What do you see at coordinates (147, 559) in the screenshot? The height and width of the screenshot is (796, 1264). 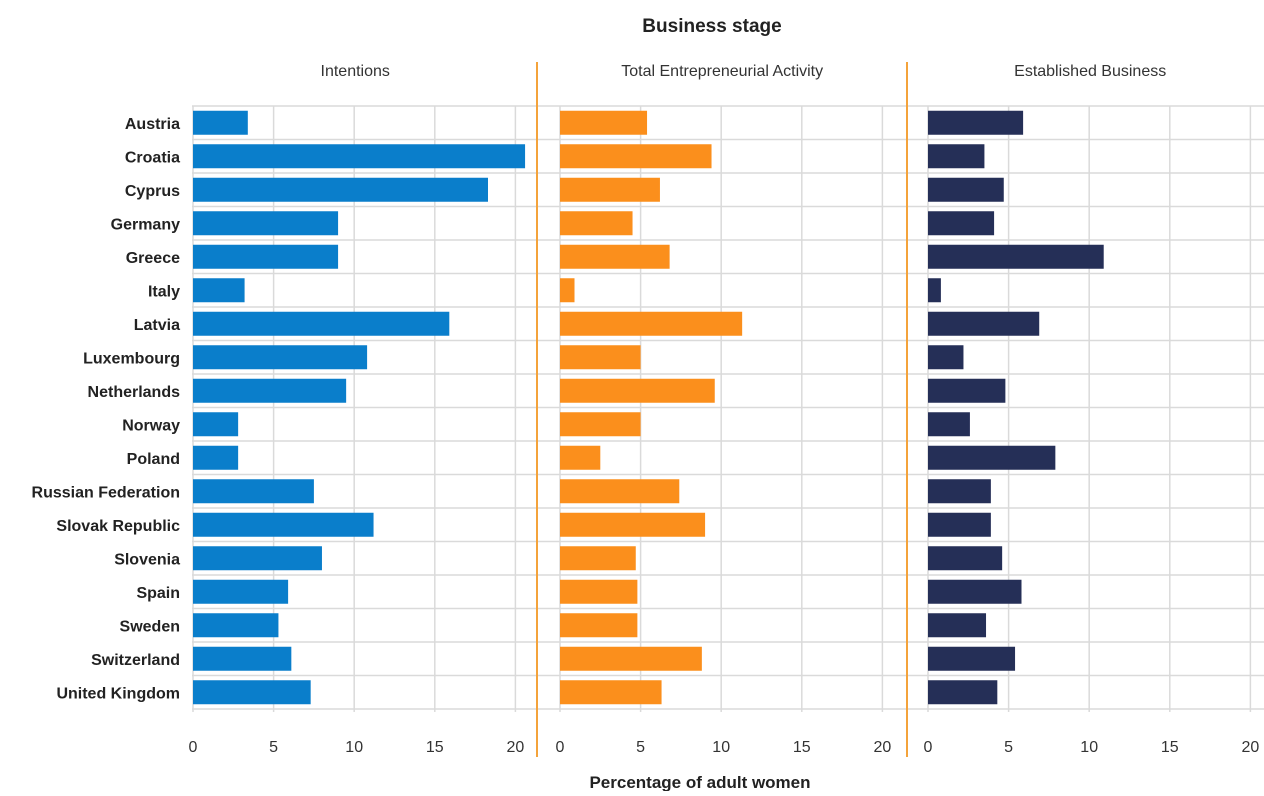 I see `category-label: Slovenia` at bounding box center [147, 559].